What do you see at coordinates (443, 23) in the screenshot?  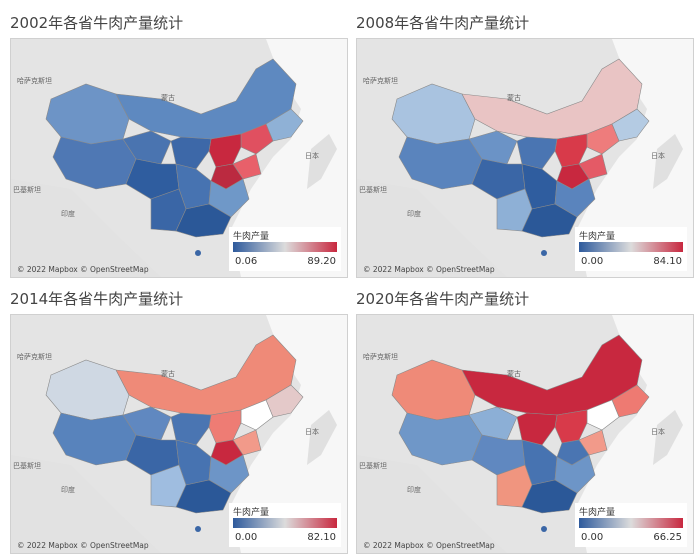 I see `panel-title: 2008年各省牛肉产量统计` at bounding box center [443, 23].